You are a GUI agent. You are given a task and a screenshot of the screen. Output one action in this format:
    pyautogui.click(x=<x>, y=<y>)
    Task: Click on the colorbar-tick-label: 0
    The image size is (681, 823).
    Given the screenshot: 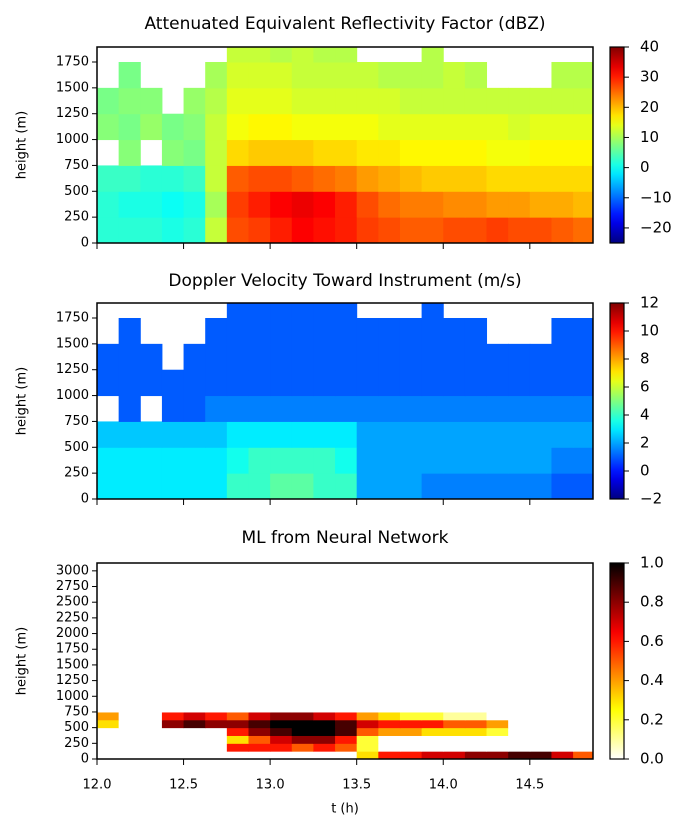 What is the action you would take?
    pyautogui.click(x=645, y=471)
    